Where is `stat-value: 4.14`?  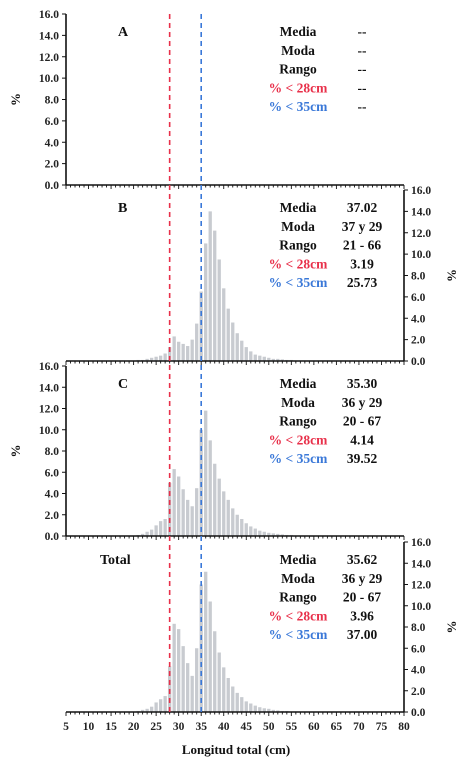
stat-value: 4.14 is located at coordinates (362, 439).